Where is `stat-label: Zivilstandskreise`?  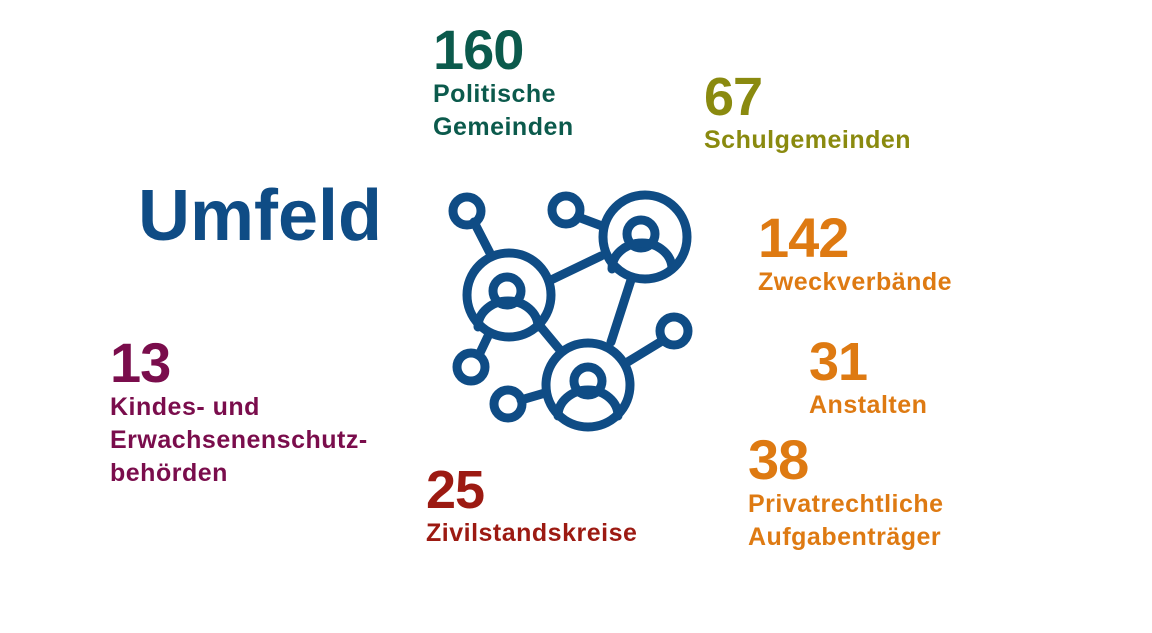
stat-label: Zivilstandskreise is located at coordinates (532, 533).